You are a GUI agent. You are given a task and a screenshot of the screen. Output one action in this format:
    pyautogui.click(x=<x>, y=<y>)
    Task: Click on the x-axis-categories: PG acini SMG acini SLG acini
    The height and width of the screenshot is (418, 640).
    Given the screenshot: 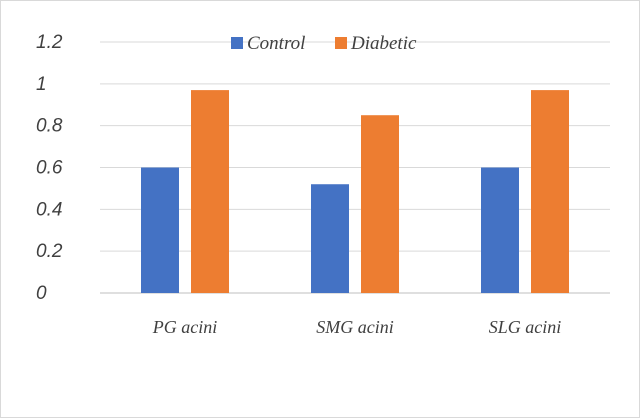 What is the action you would take?
    pyautogui.click(x=357, y=327)
    